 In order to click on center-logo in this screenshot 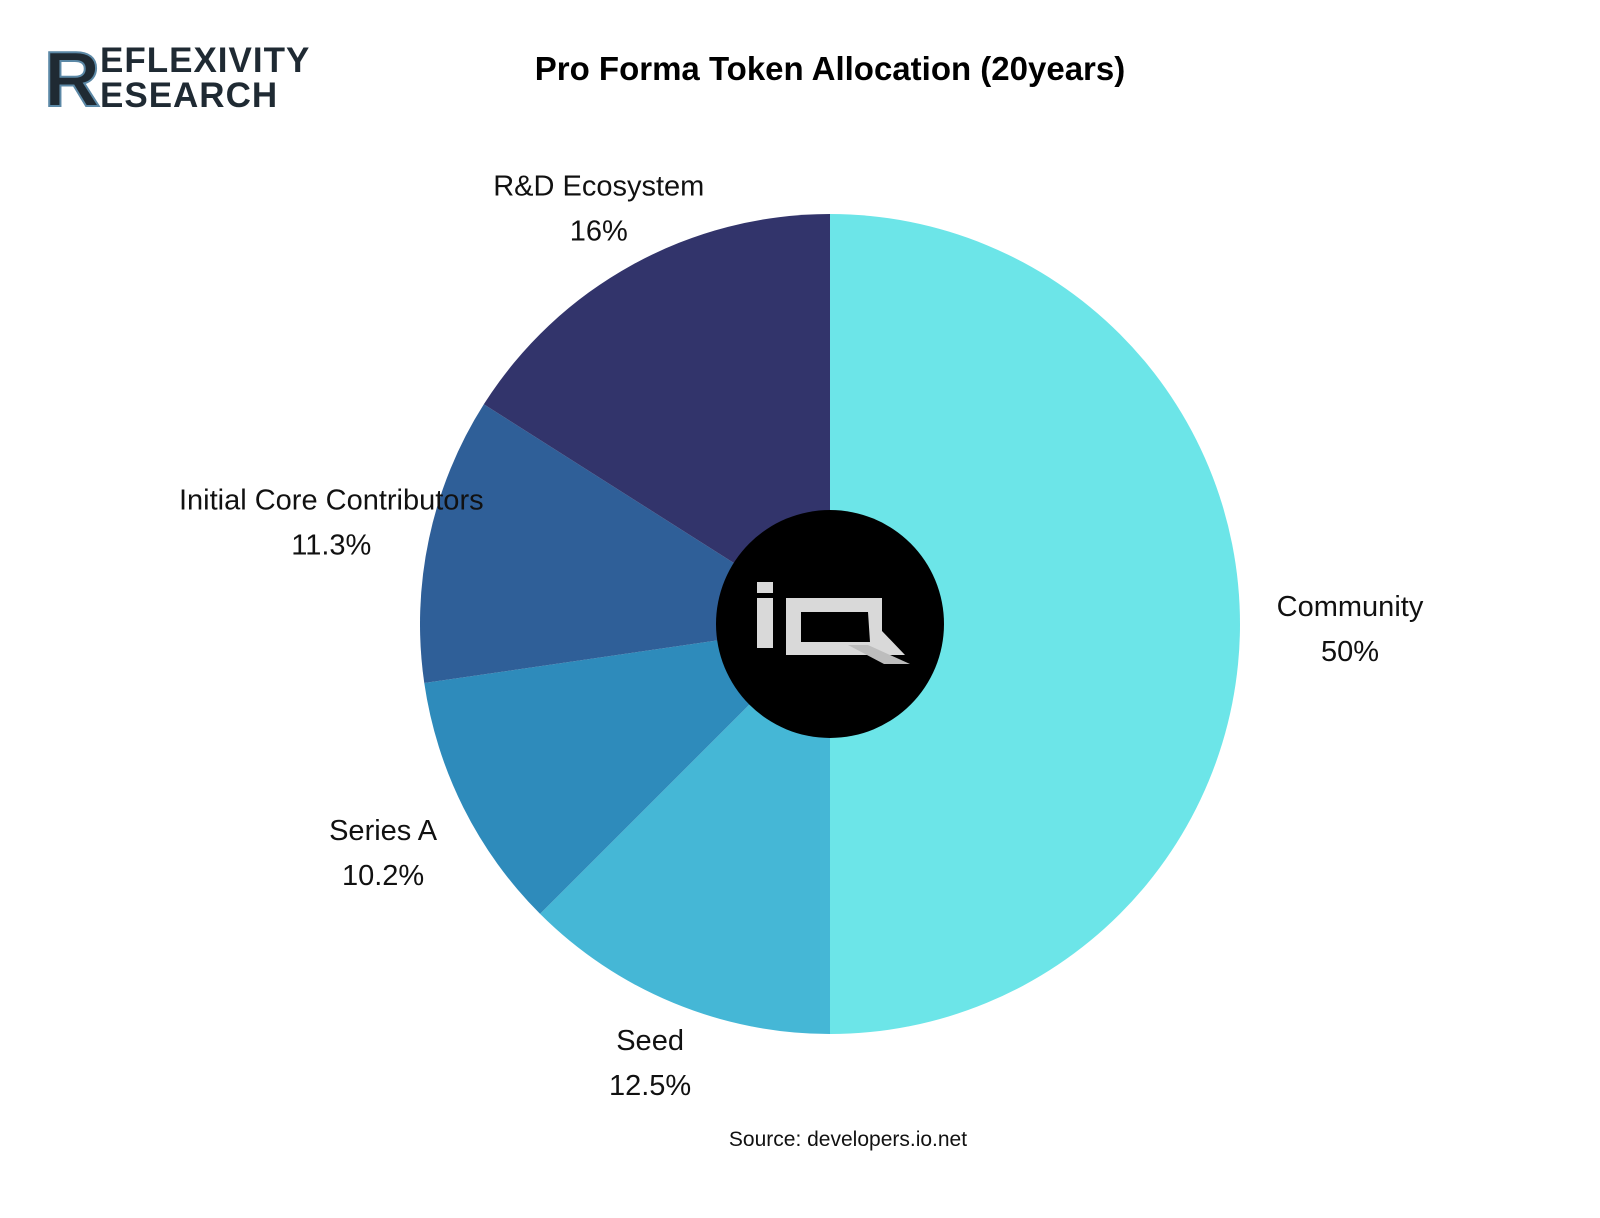, I will do `click(830, 624)`.